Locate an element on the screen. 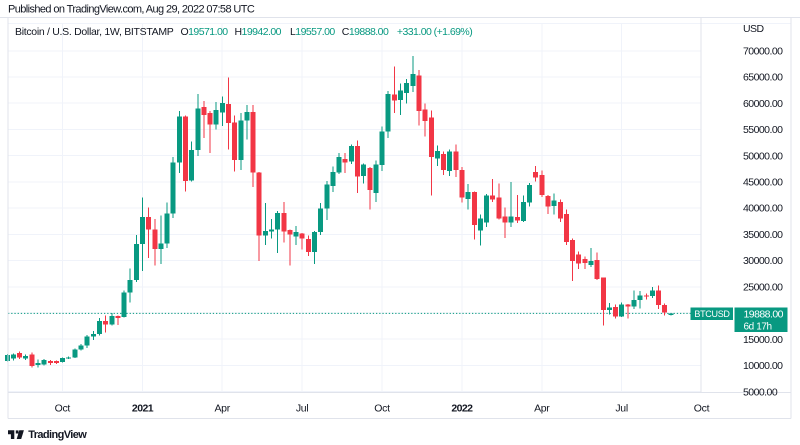 Image resolution: width=800 pixels, height=445 pixels. svg-text:Bitcoin / U.S. Dollar, 1W, BIT: Bitcoin / U.S. Dollar, 1W, BITSTAMP is located at coordinates (94, 32).